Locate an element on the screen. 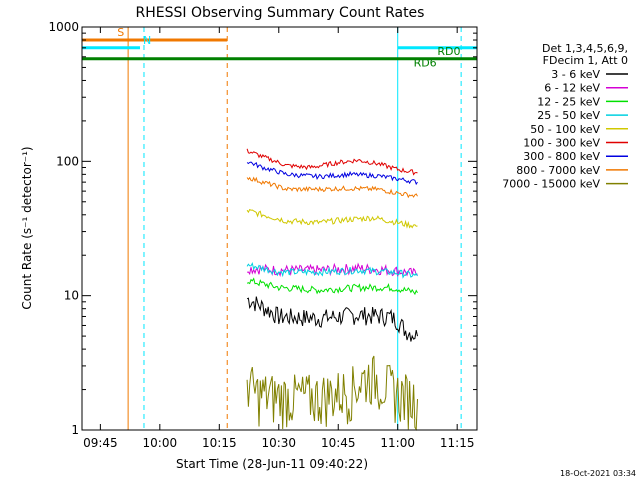 Image resolution: width=640 pixels, height=480 pixels. x-tick-label-2: 10:15 is located at coordinates (219, 443).